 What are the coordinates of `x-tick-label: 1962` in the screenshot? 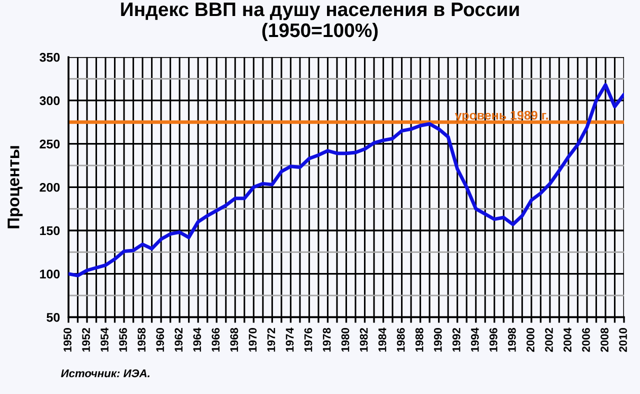 It's located at (178, 340).